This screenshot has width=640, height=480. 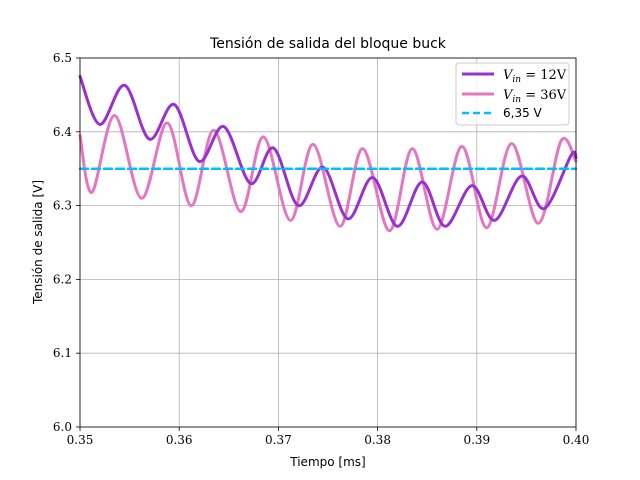 What do you see at coordinates (476, 440) in the screenshot?
I see `x-tick-label: 0.39` at bounding box center [476, 440].